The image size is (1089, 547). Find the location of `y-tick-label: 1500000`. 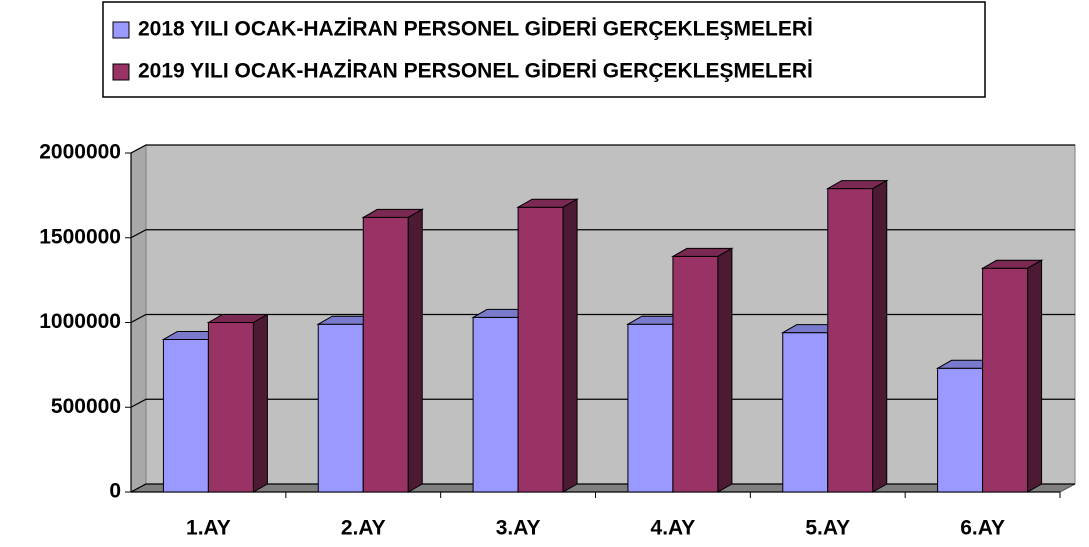

y-tick-label: 1500000 is located at coordinates (80, 236).